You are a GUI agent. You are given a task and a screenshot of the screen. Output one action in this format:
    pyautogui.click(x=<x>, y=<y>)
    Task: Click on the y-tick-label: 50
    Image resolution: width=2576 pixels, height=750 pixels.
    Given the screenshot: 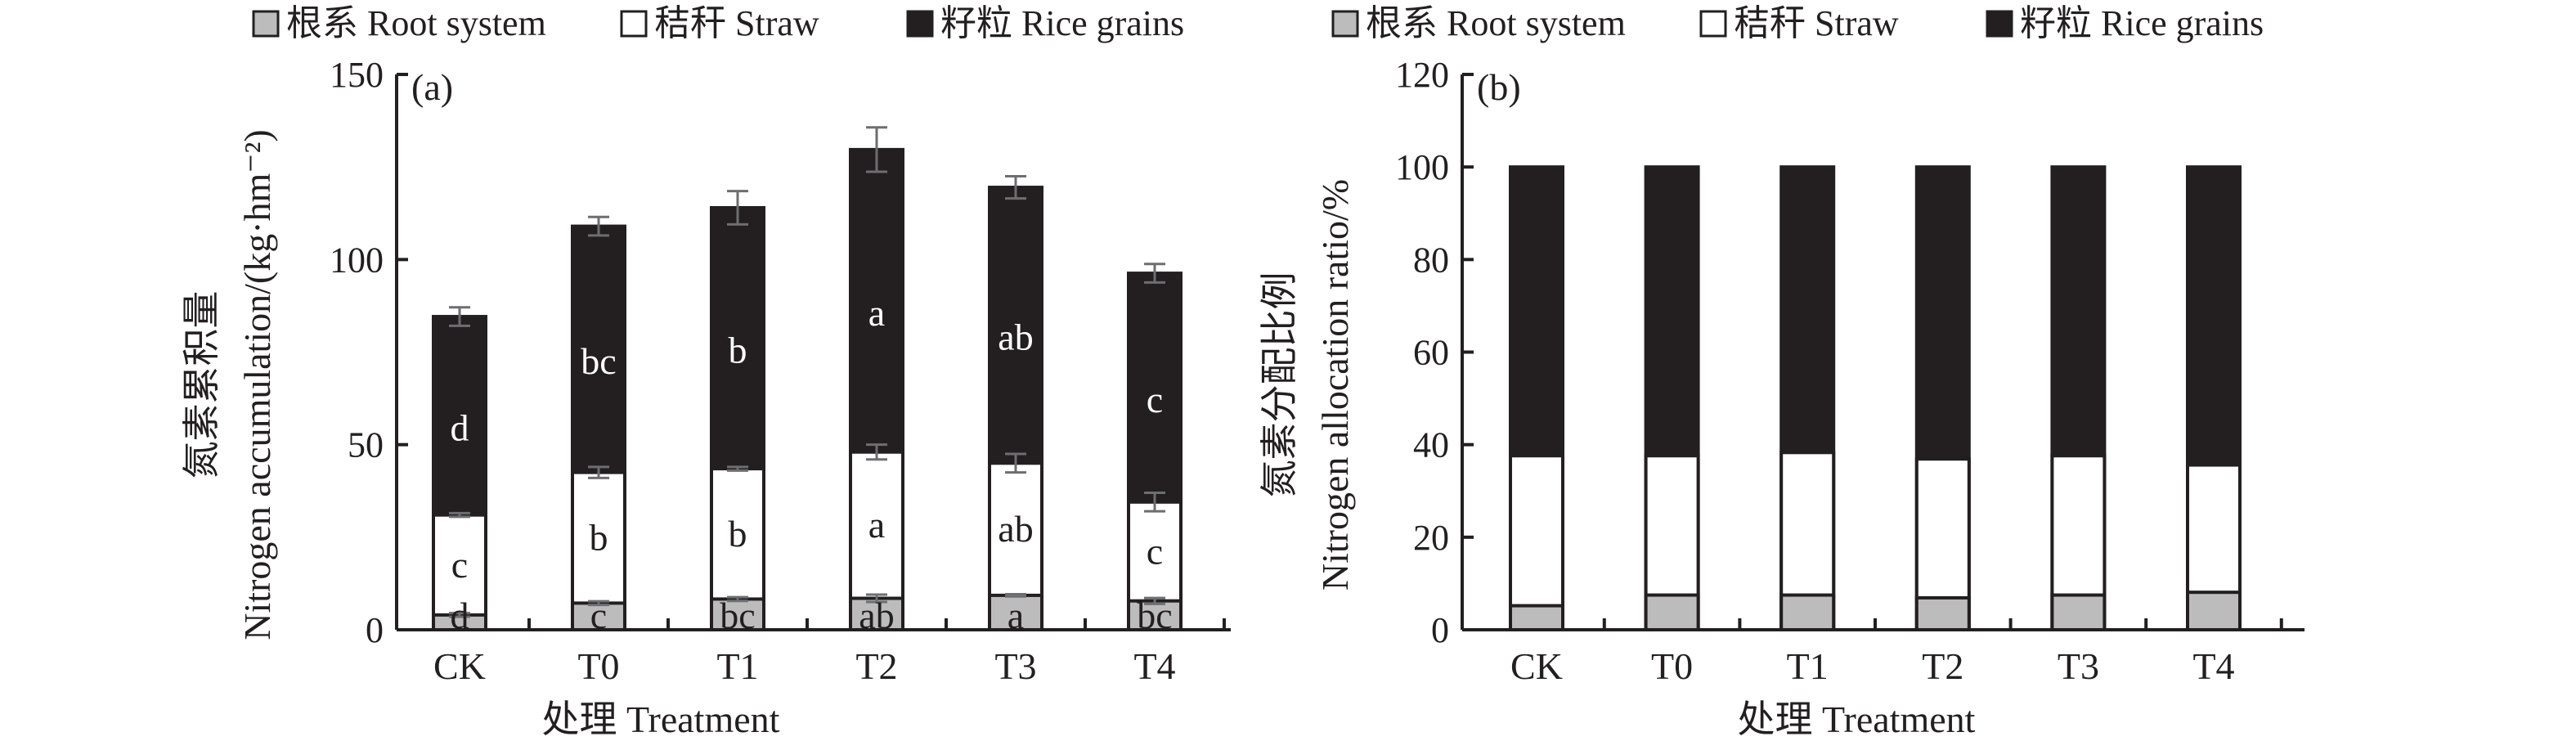 What is the action you would take?
    pyautogui.click(x=366, y=445)
    